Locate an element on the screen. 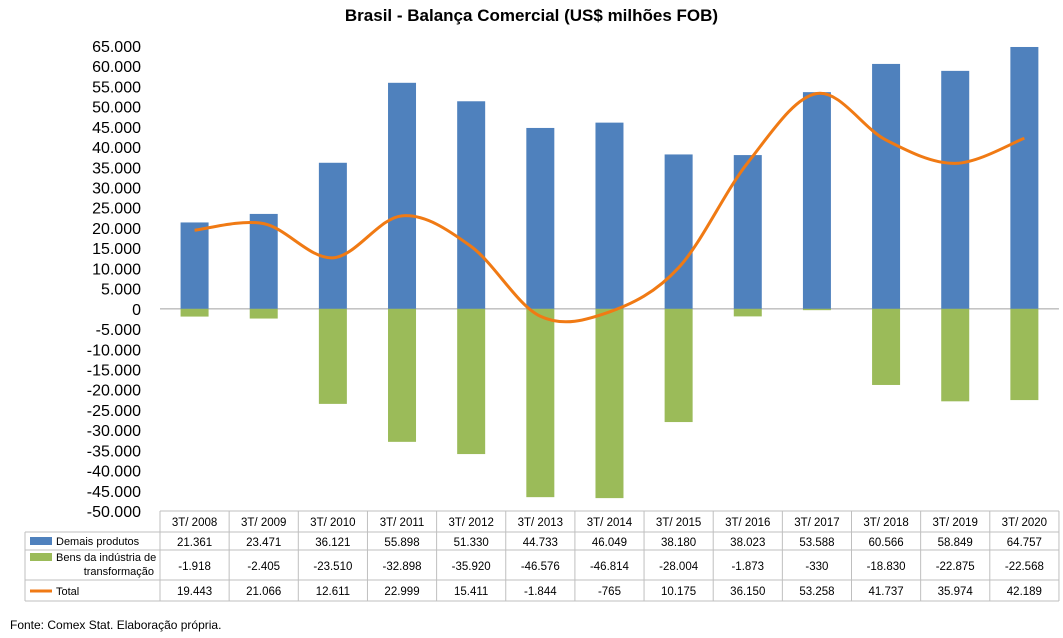 The image size is (1063, 638). data-label: 41.737 is located at coordinates (885, 592).